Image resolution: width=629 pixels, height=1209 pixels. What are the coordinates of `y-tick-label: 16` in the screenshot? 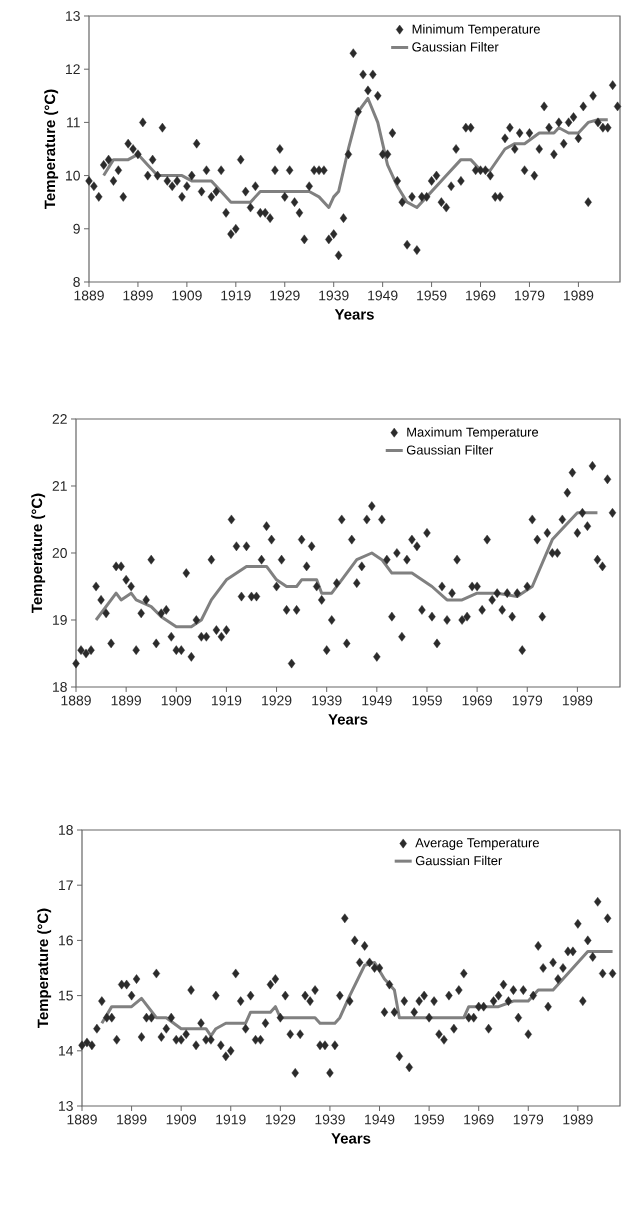 It's located at (66, 940).